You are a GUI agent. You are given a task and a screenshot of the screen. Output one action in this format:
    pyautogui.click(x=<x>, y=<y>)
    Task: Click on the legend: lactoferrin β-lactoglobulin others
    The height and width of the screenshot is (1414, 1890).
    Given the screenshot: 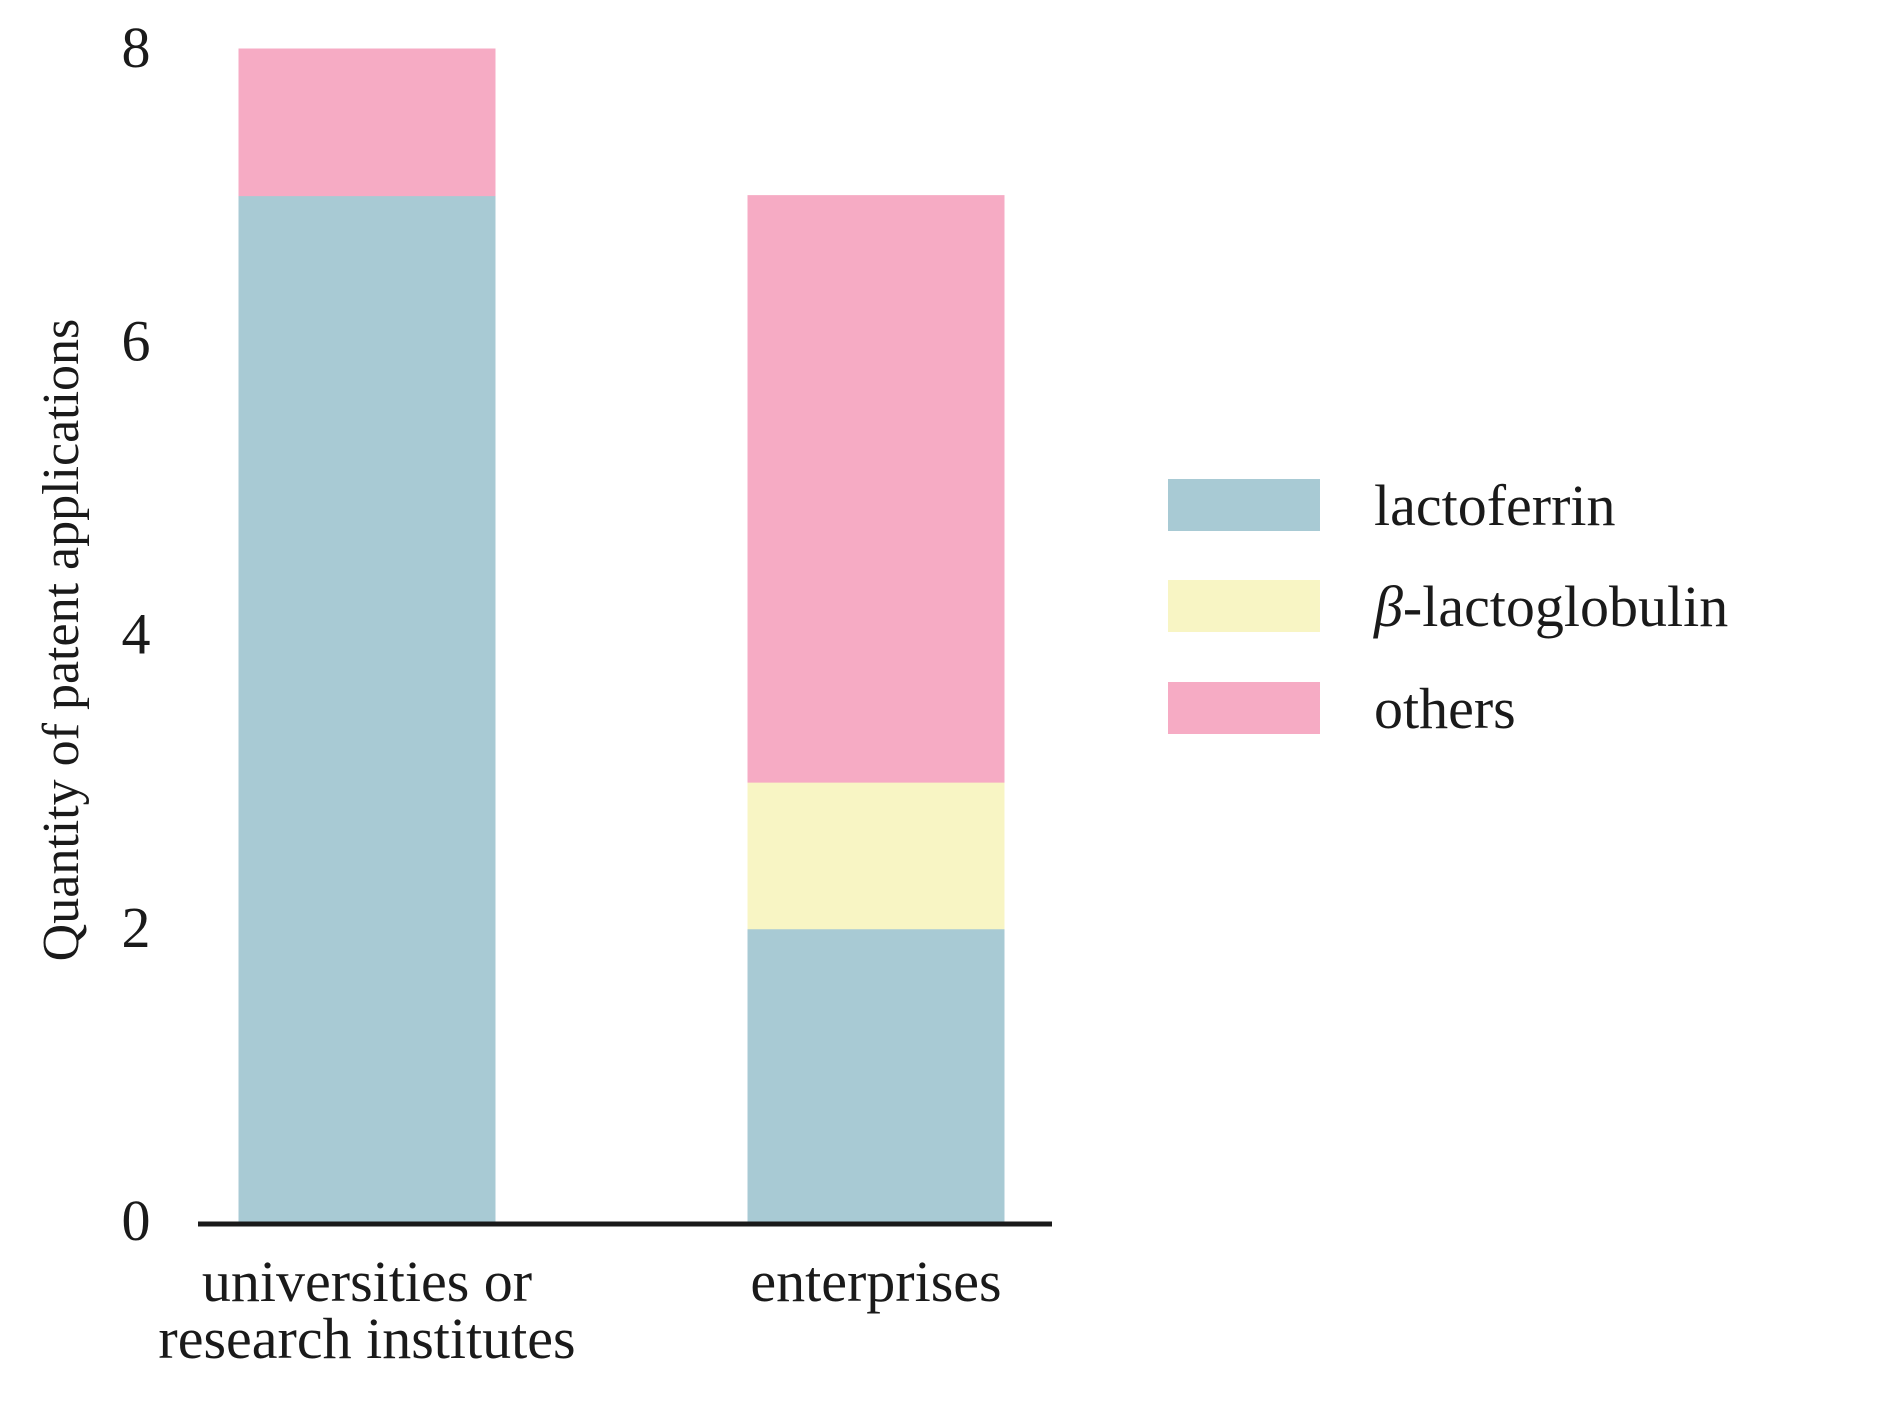 What is the action you would take?
    pyautogui.click(x=1448, y=607)
    